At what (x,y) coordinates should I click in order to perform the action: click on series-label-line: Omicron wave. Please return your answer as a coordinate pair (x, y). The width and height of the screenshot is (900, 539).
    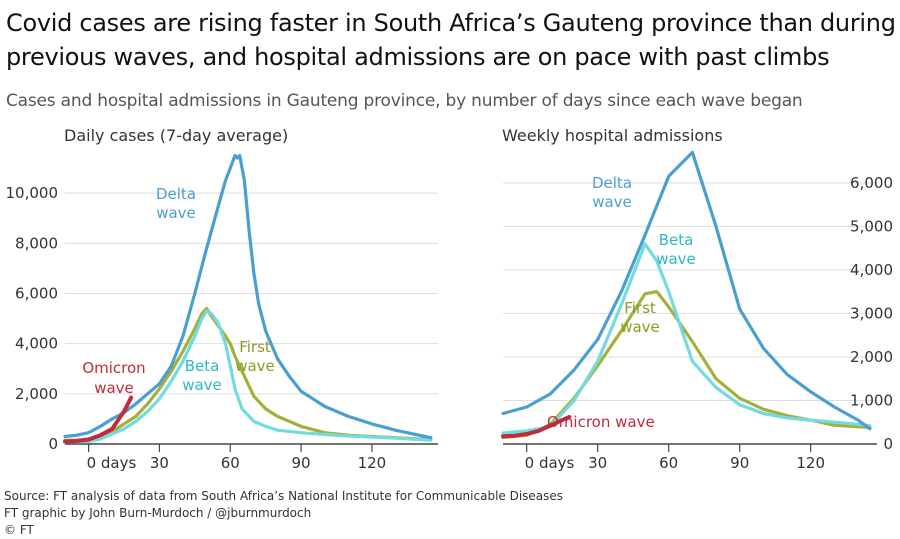
    Looking at the image, I should click on (601, 422).